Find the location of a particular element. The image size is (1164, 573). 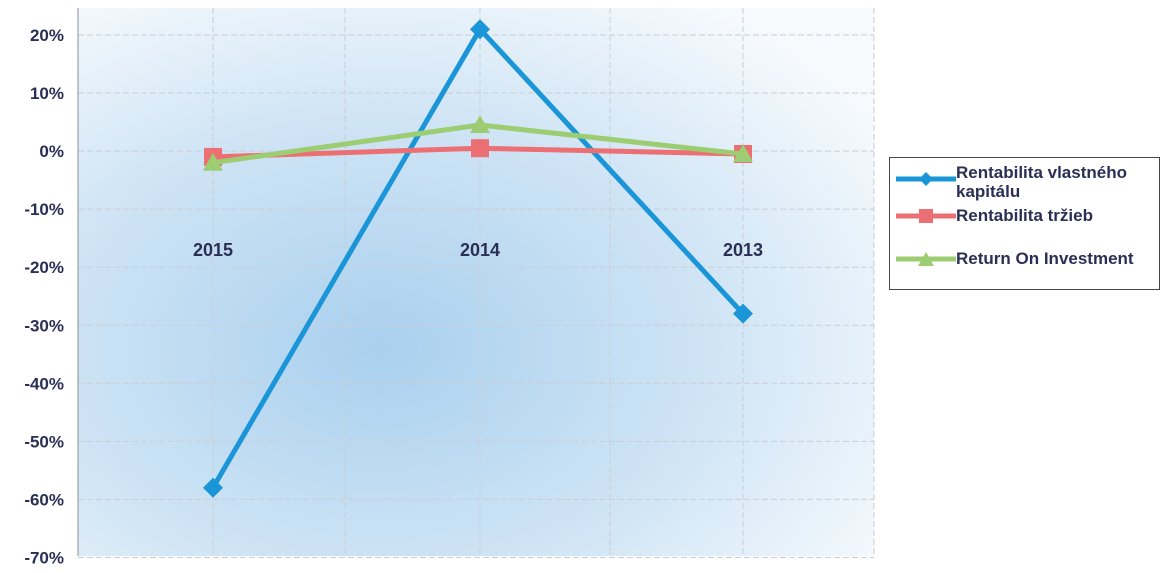

legend-swatch-triangle-icon is located at coordinates (926, 259).